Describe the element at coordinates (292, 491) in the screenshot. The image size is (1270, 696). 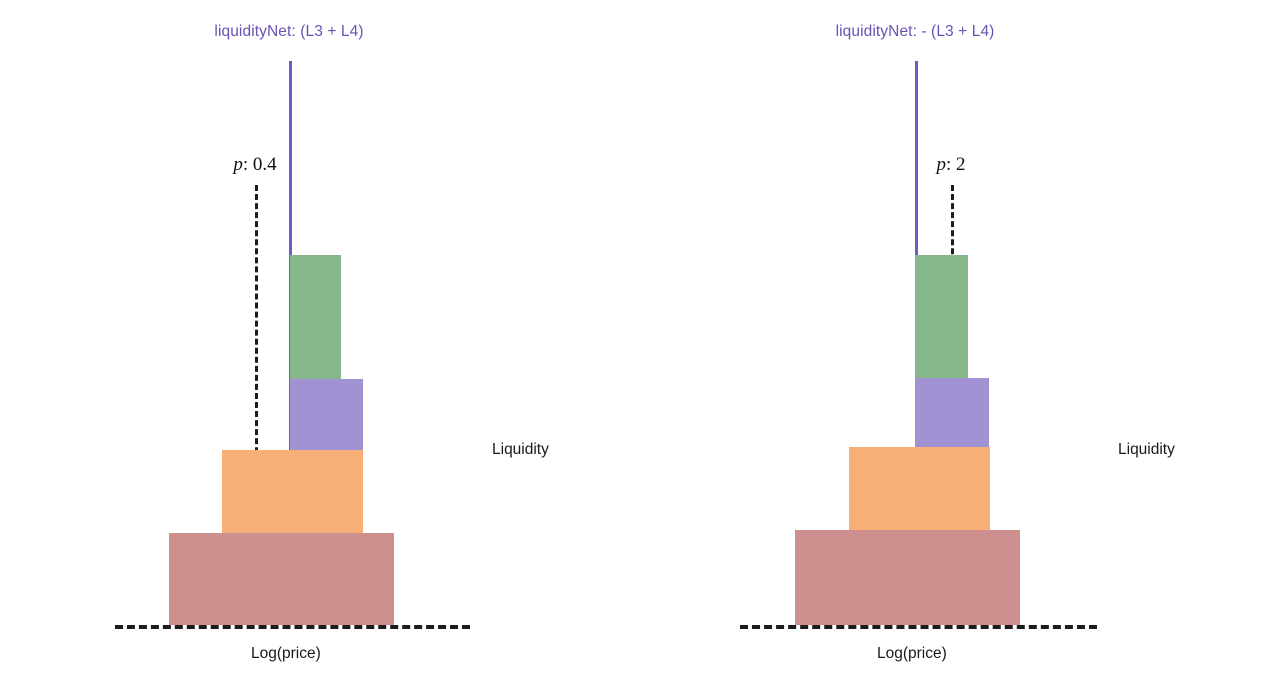
I see `bar-l2-left` at that location.